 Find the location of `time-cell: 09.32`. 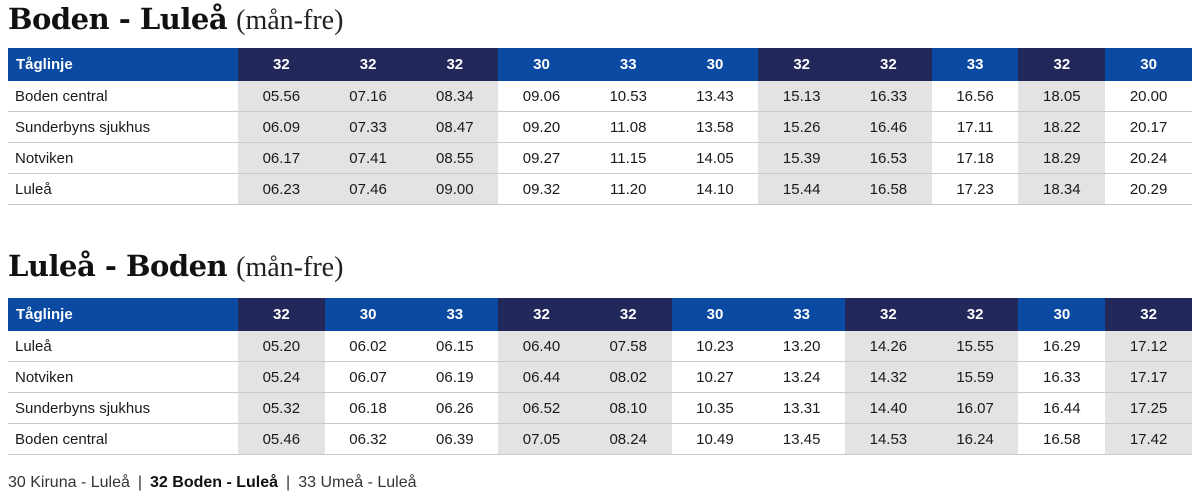

time-cell: 09.32 is located at coordinates (541, 189).